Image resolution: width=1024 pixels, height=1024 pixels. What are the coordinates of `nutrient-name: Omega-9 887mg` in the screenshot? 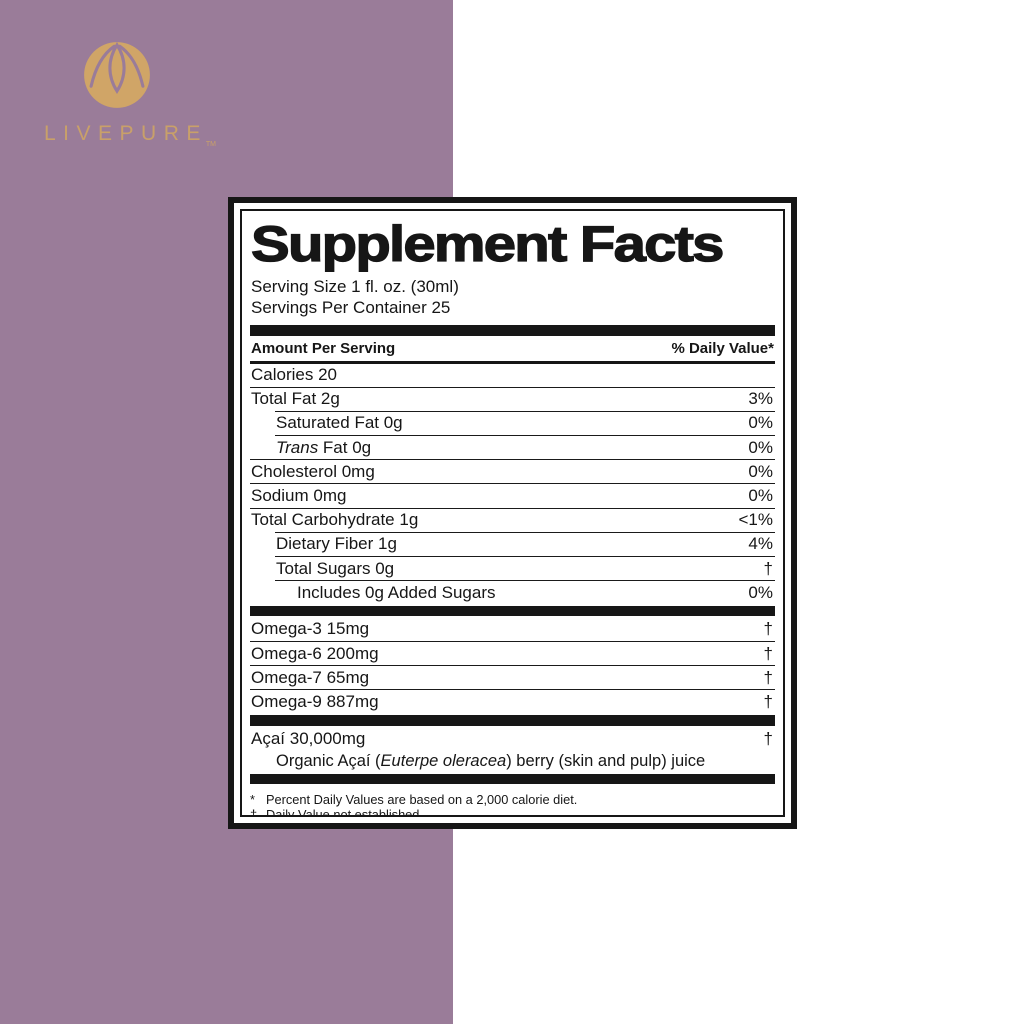 It's located at (315, 702).